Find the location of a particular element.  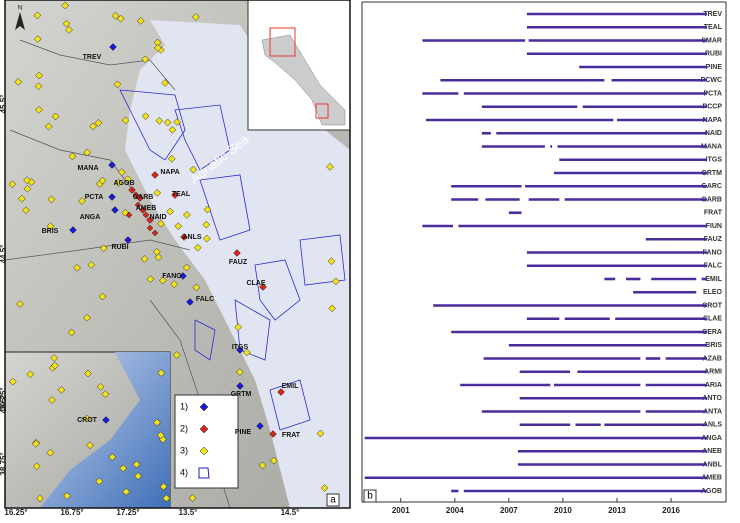

station-label: MANA is located at coordinates (88, 168).